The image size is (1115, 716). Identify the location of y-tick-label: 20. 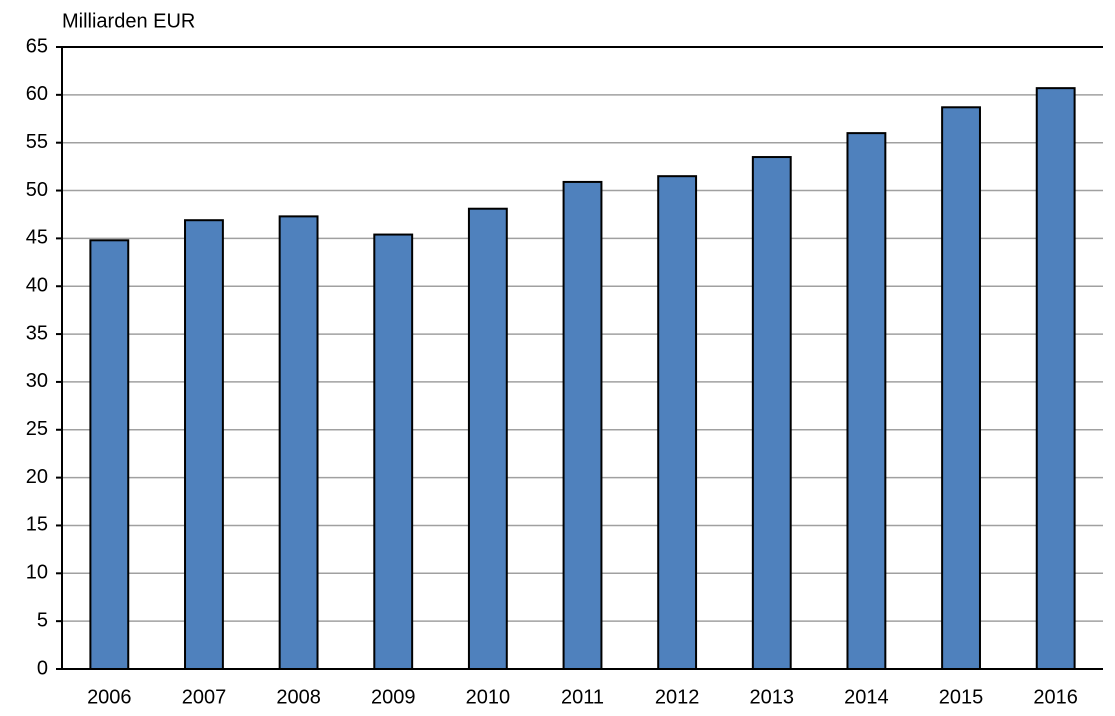
(37, 477).